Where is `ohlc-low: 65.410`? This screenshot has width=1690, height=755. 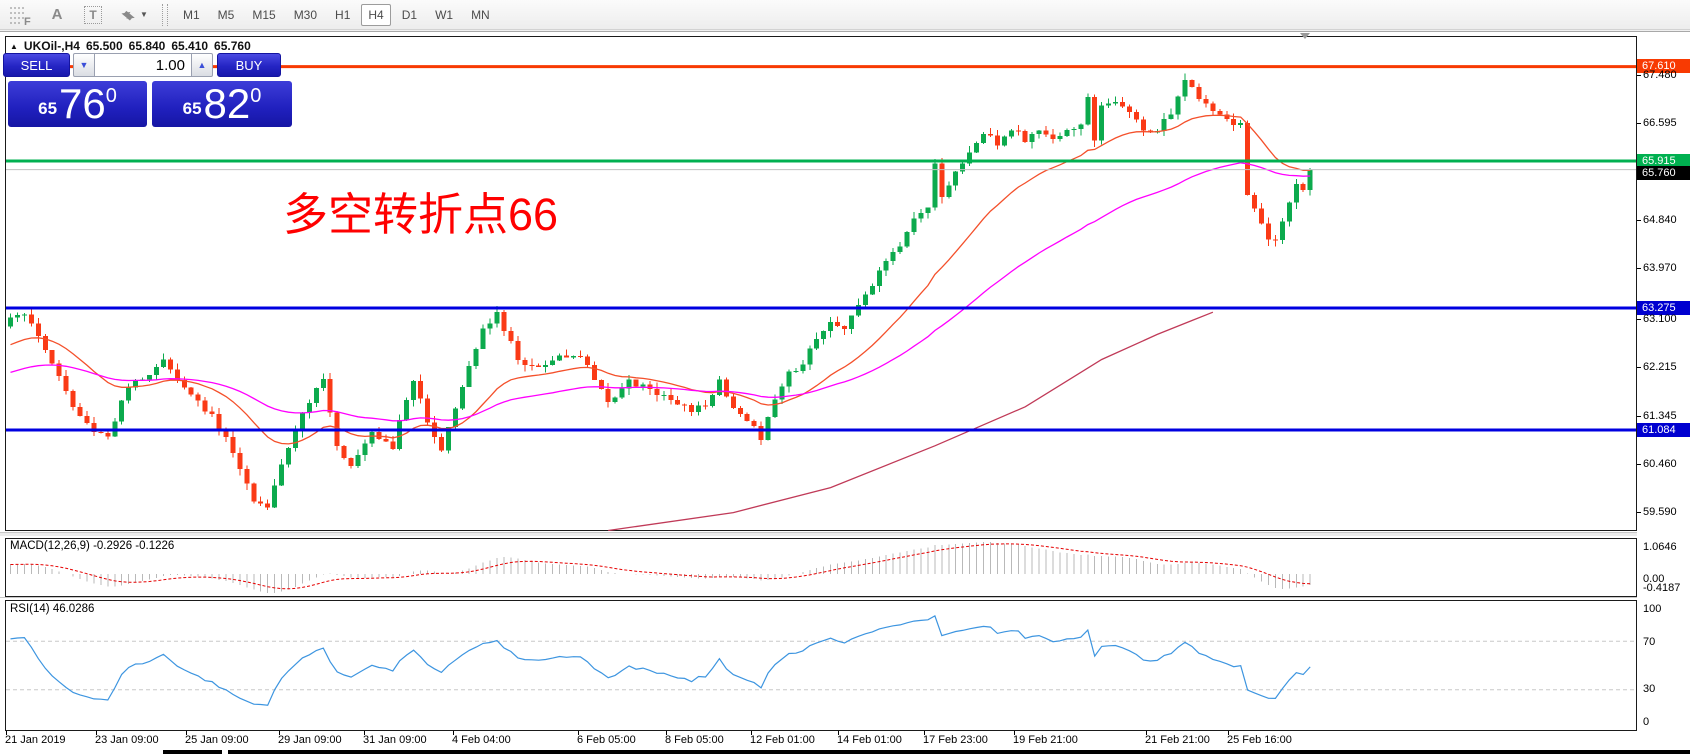
ohlc-low: 65.410 is located at coordinates (190, 46).